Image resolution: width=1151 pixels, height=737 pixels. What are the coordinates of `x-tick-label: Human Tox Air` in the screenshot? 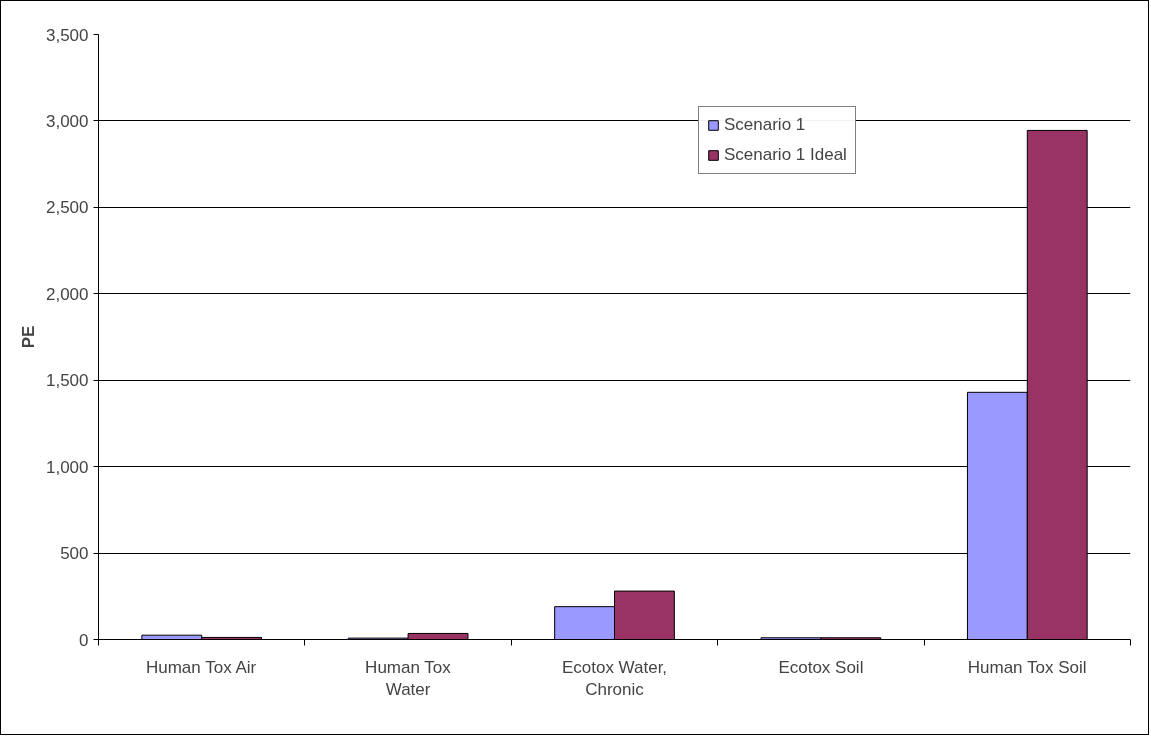 It's located at (201, 667).